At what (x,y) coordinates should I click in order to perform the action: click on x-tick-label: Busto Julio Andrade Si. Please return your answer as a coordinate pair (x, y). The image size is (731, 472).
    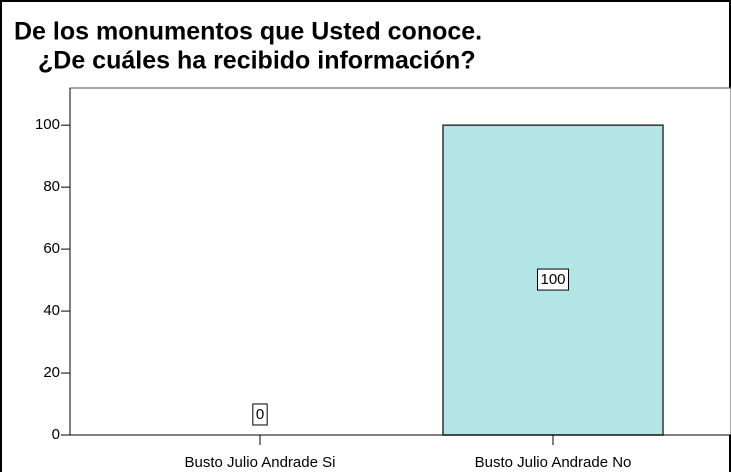
    Looking at the image, I should click on (260, 462).